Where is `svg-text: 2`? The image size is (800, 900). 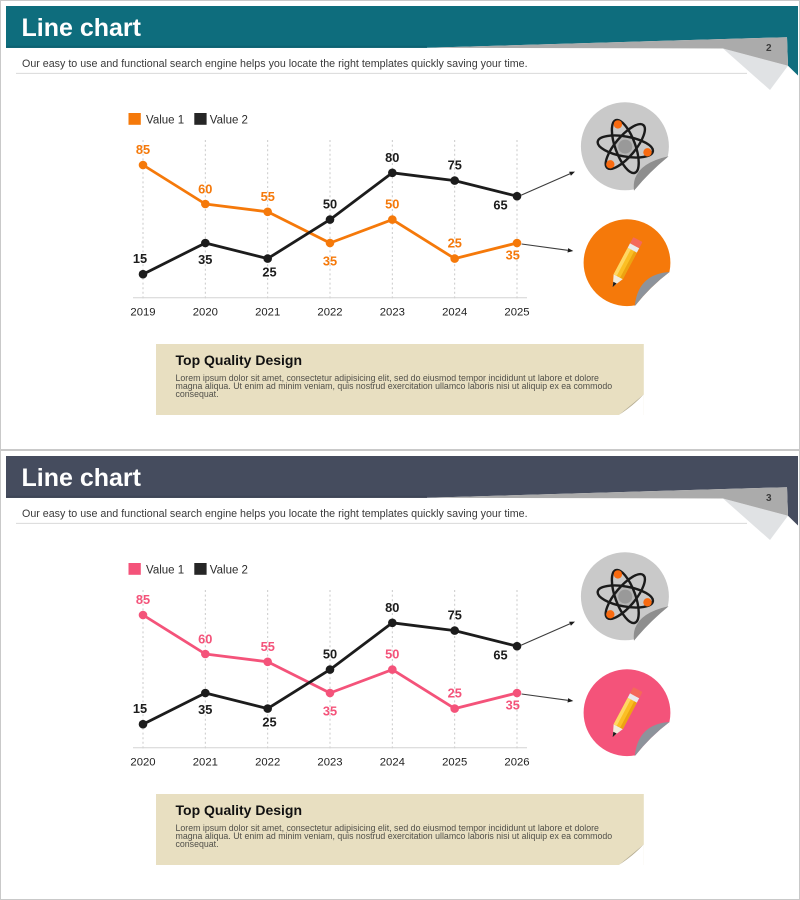
svg-text: 2 is located at coordinates (769, 48).